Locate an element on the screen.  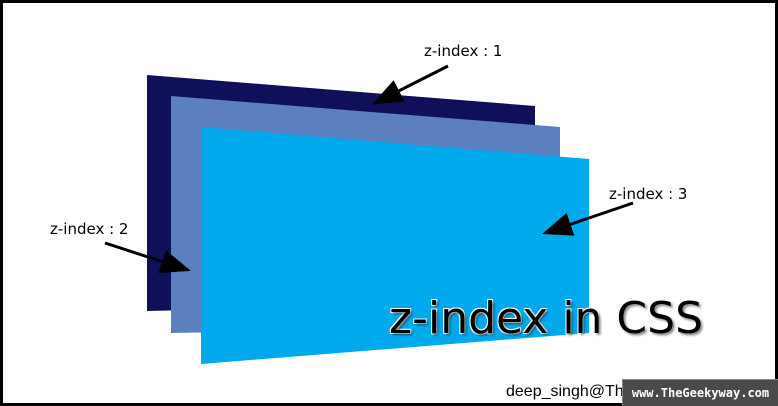
layer-3-label: z-index : 3 is located at coordinates (648, 194).